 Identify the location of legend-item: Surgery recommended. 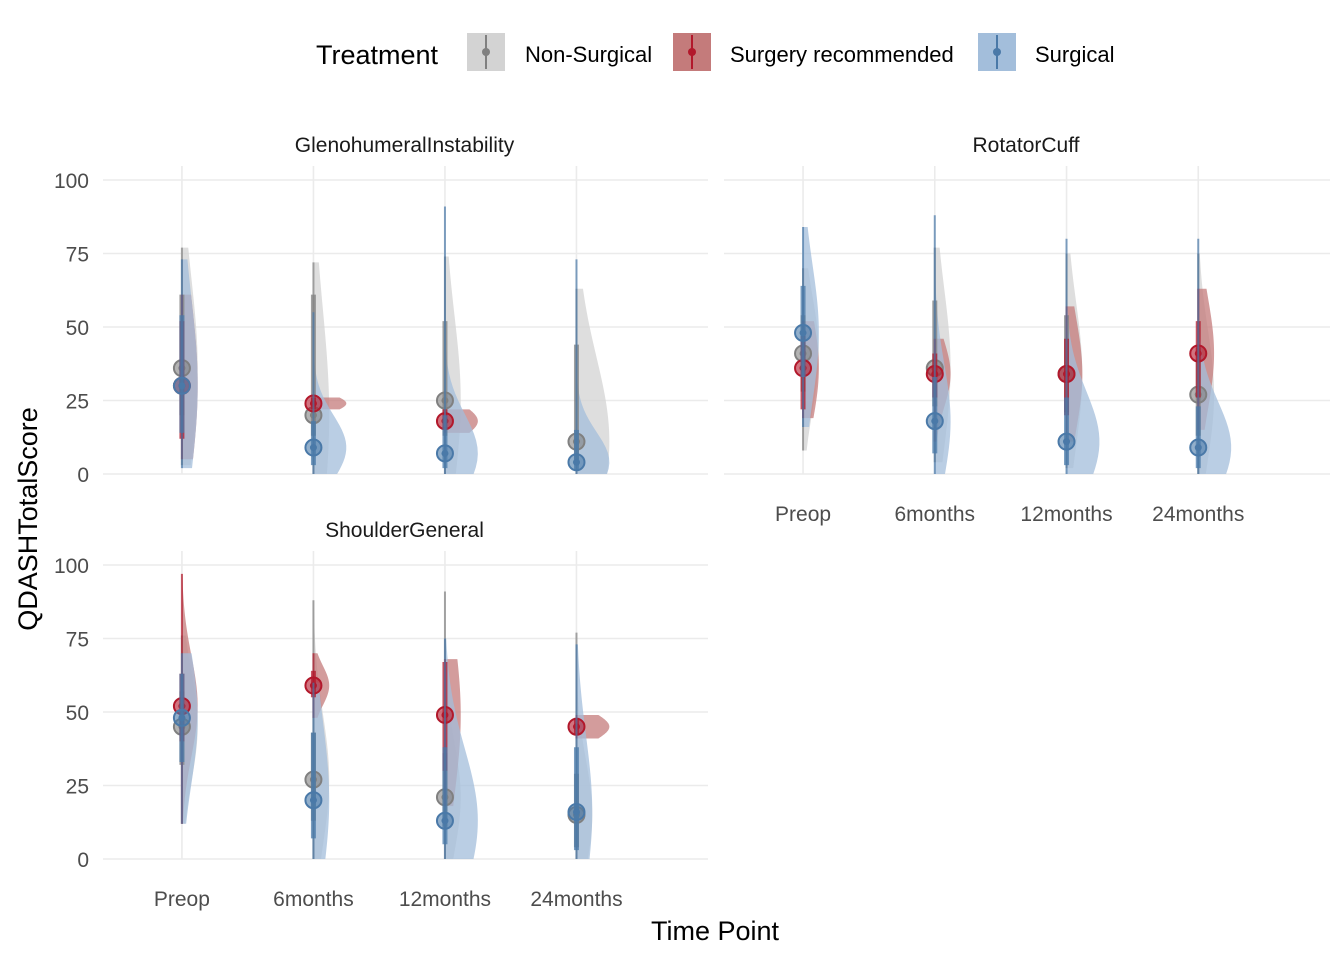
(813, 52).